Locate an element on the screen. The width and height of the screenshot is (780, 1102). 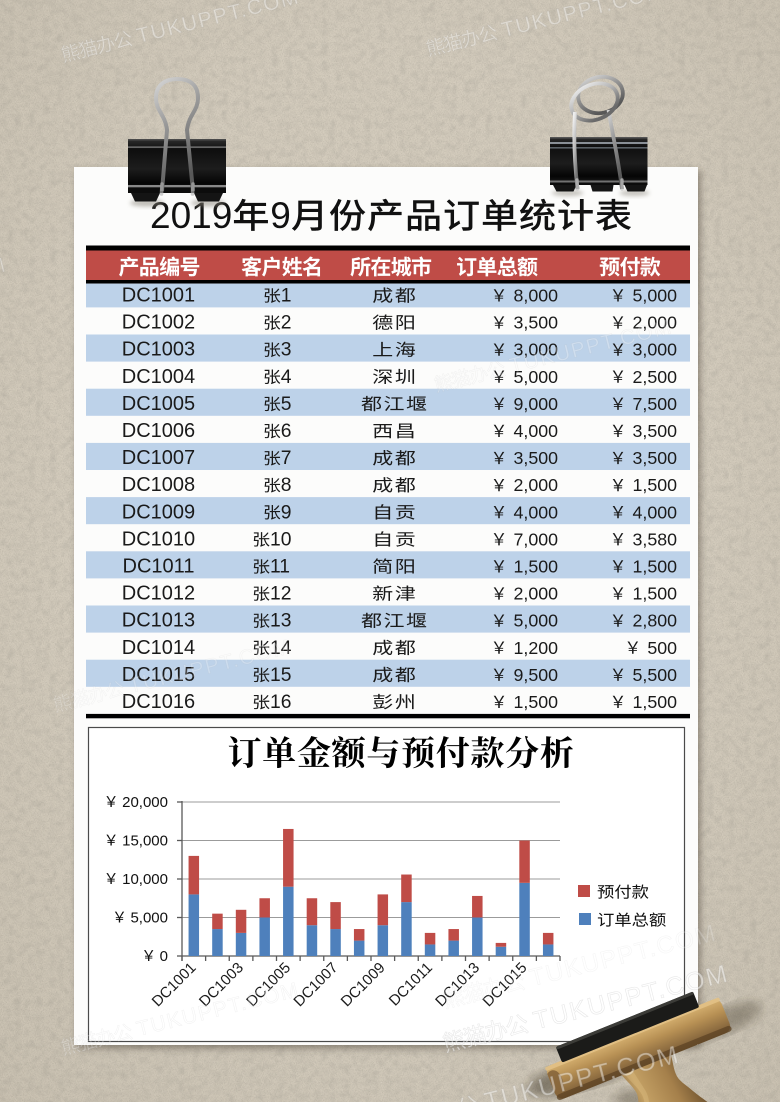
svg-text: DC1011 is located at coordinates (159, 567).